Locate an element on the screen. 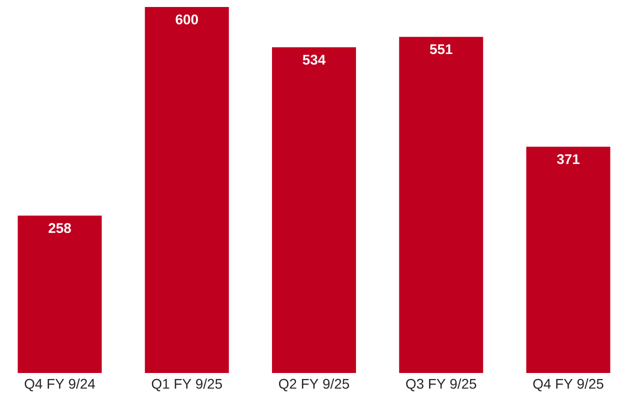  data-label: 600 is located at coordinates (187, 19).